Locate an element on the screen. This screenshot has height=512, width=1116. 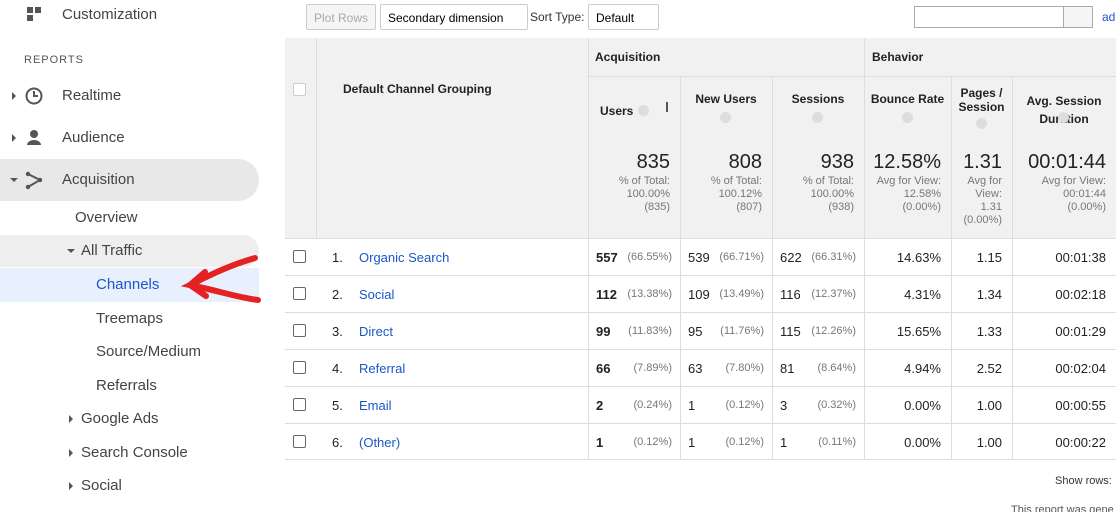
column-header: Bounce Rate is located at coordinates (907, 99).